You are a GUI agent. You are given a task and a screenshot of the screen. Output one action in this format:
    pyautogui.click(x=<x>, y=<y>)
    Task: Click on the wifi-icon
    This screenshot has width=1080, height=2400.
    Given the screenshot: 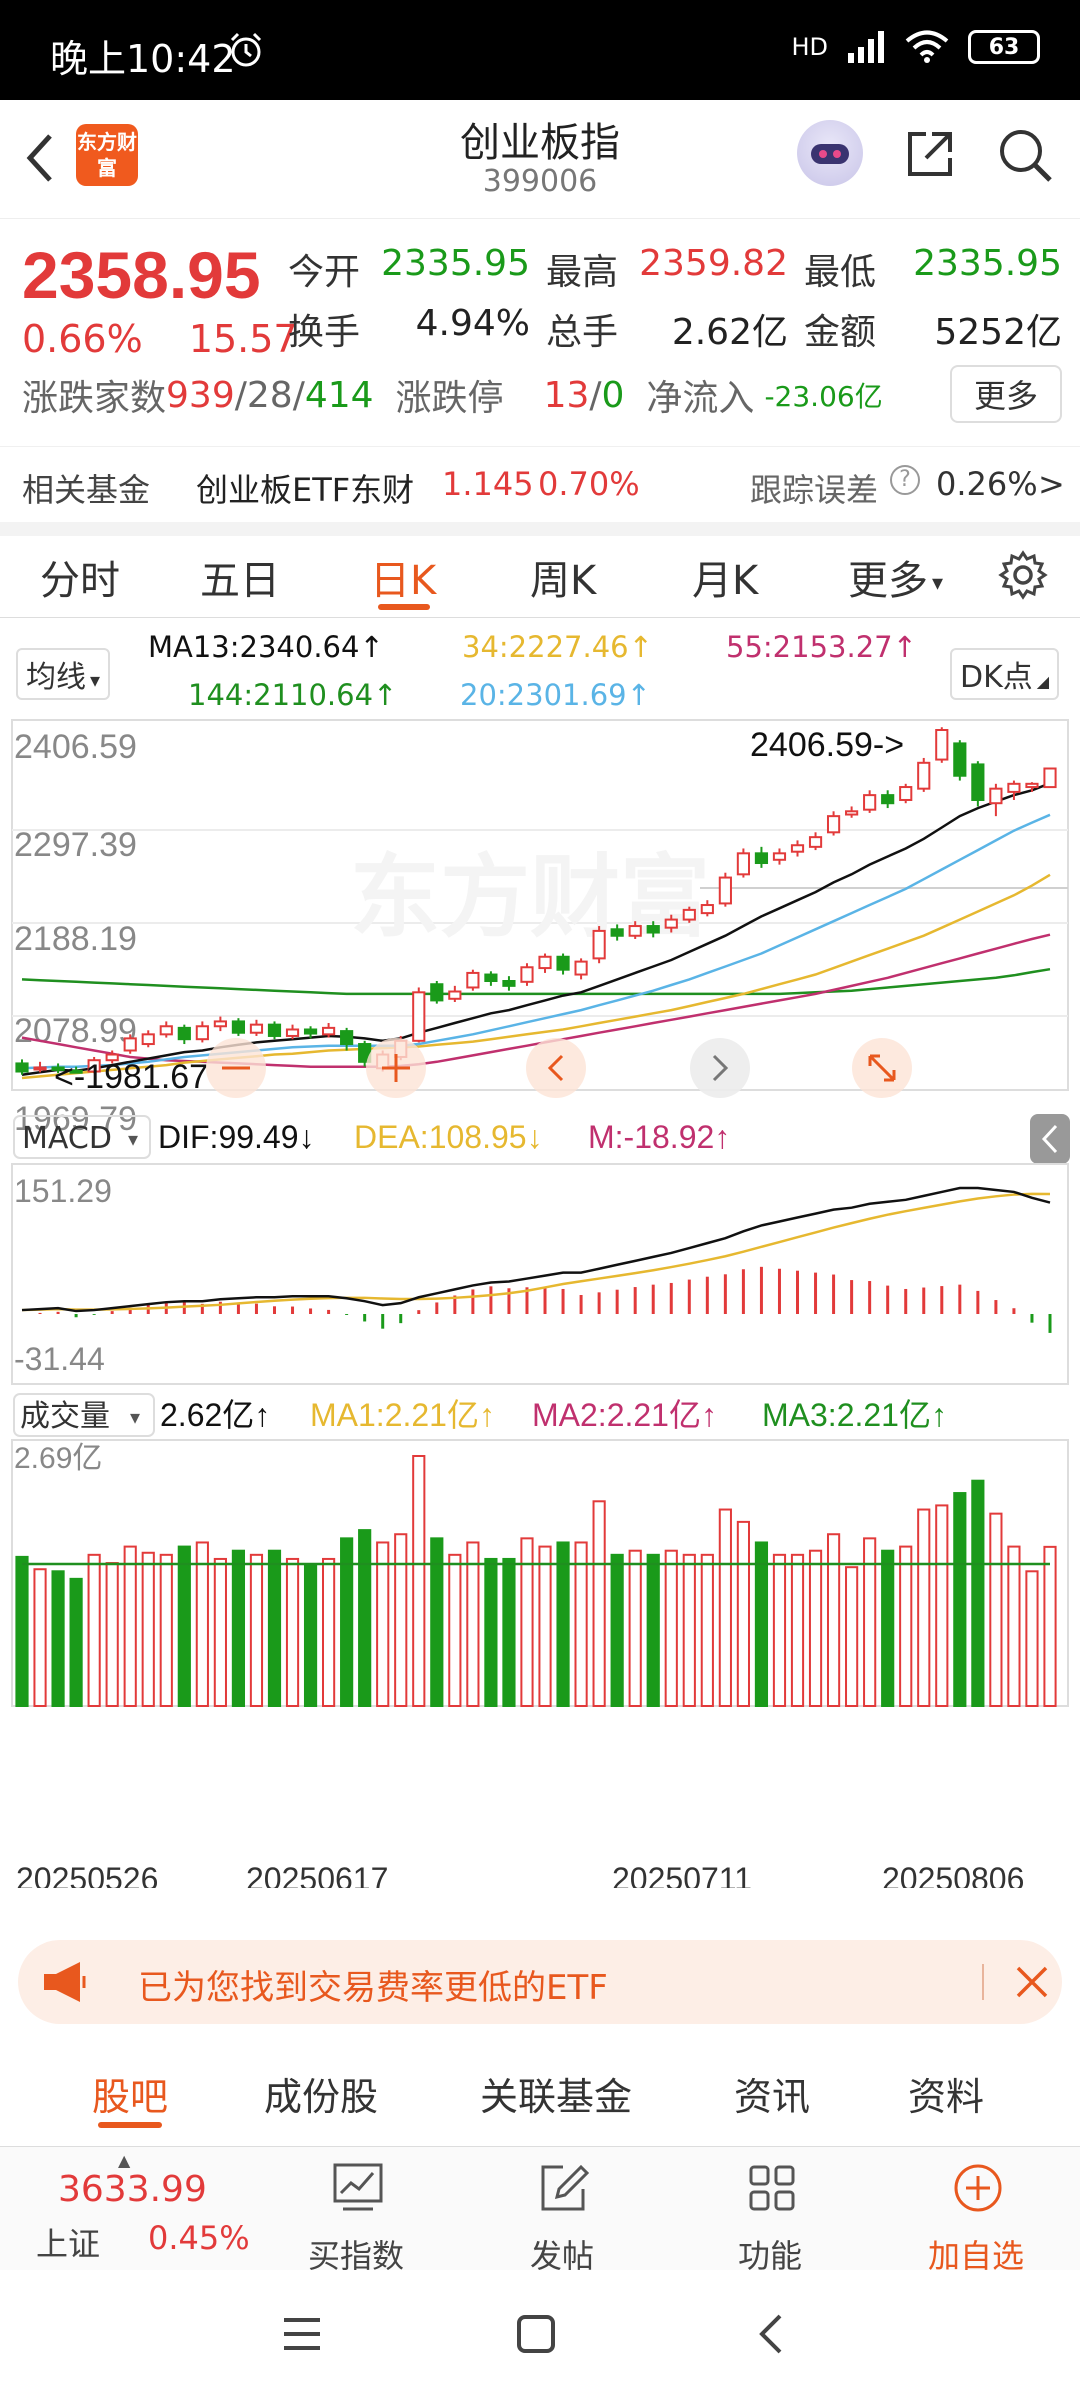 What is the action you would take?
    pyautogui.click(x=927, y=46)
    